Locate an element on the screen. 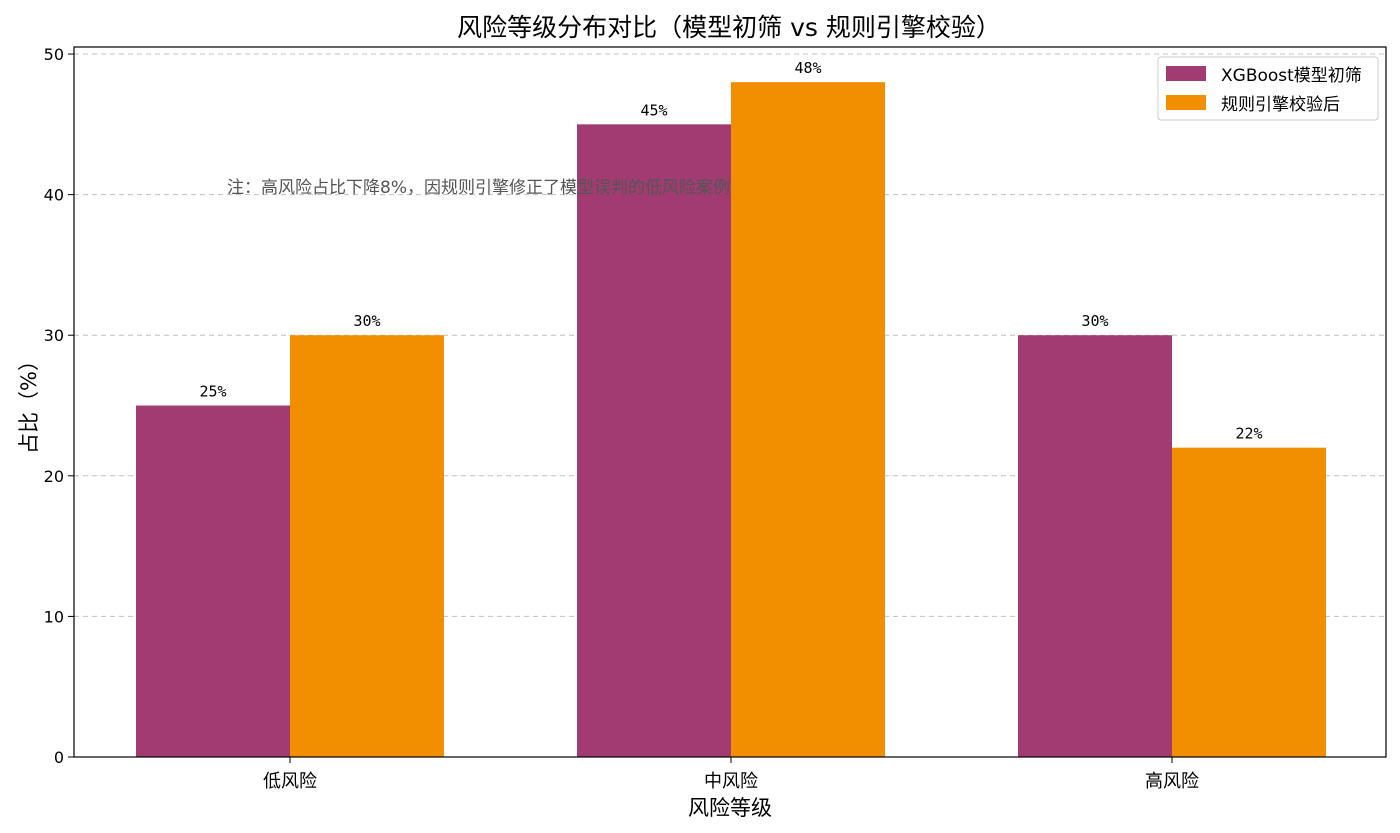 Image resolution: width=1400 pixels, height=833 pixels. y-tick-label-20: 20 is located at coordinates (54, 476).